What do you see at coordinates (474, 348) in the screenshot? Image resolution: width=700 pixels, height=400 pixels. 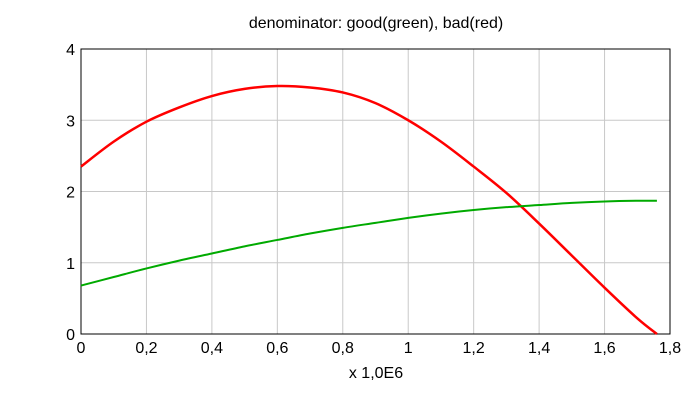 I see `x-tick-label: 1,2` at bounding box center [474, 348].